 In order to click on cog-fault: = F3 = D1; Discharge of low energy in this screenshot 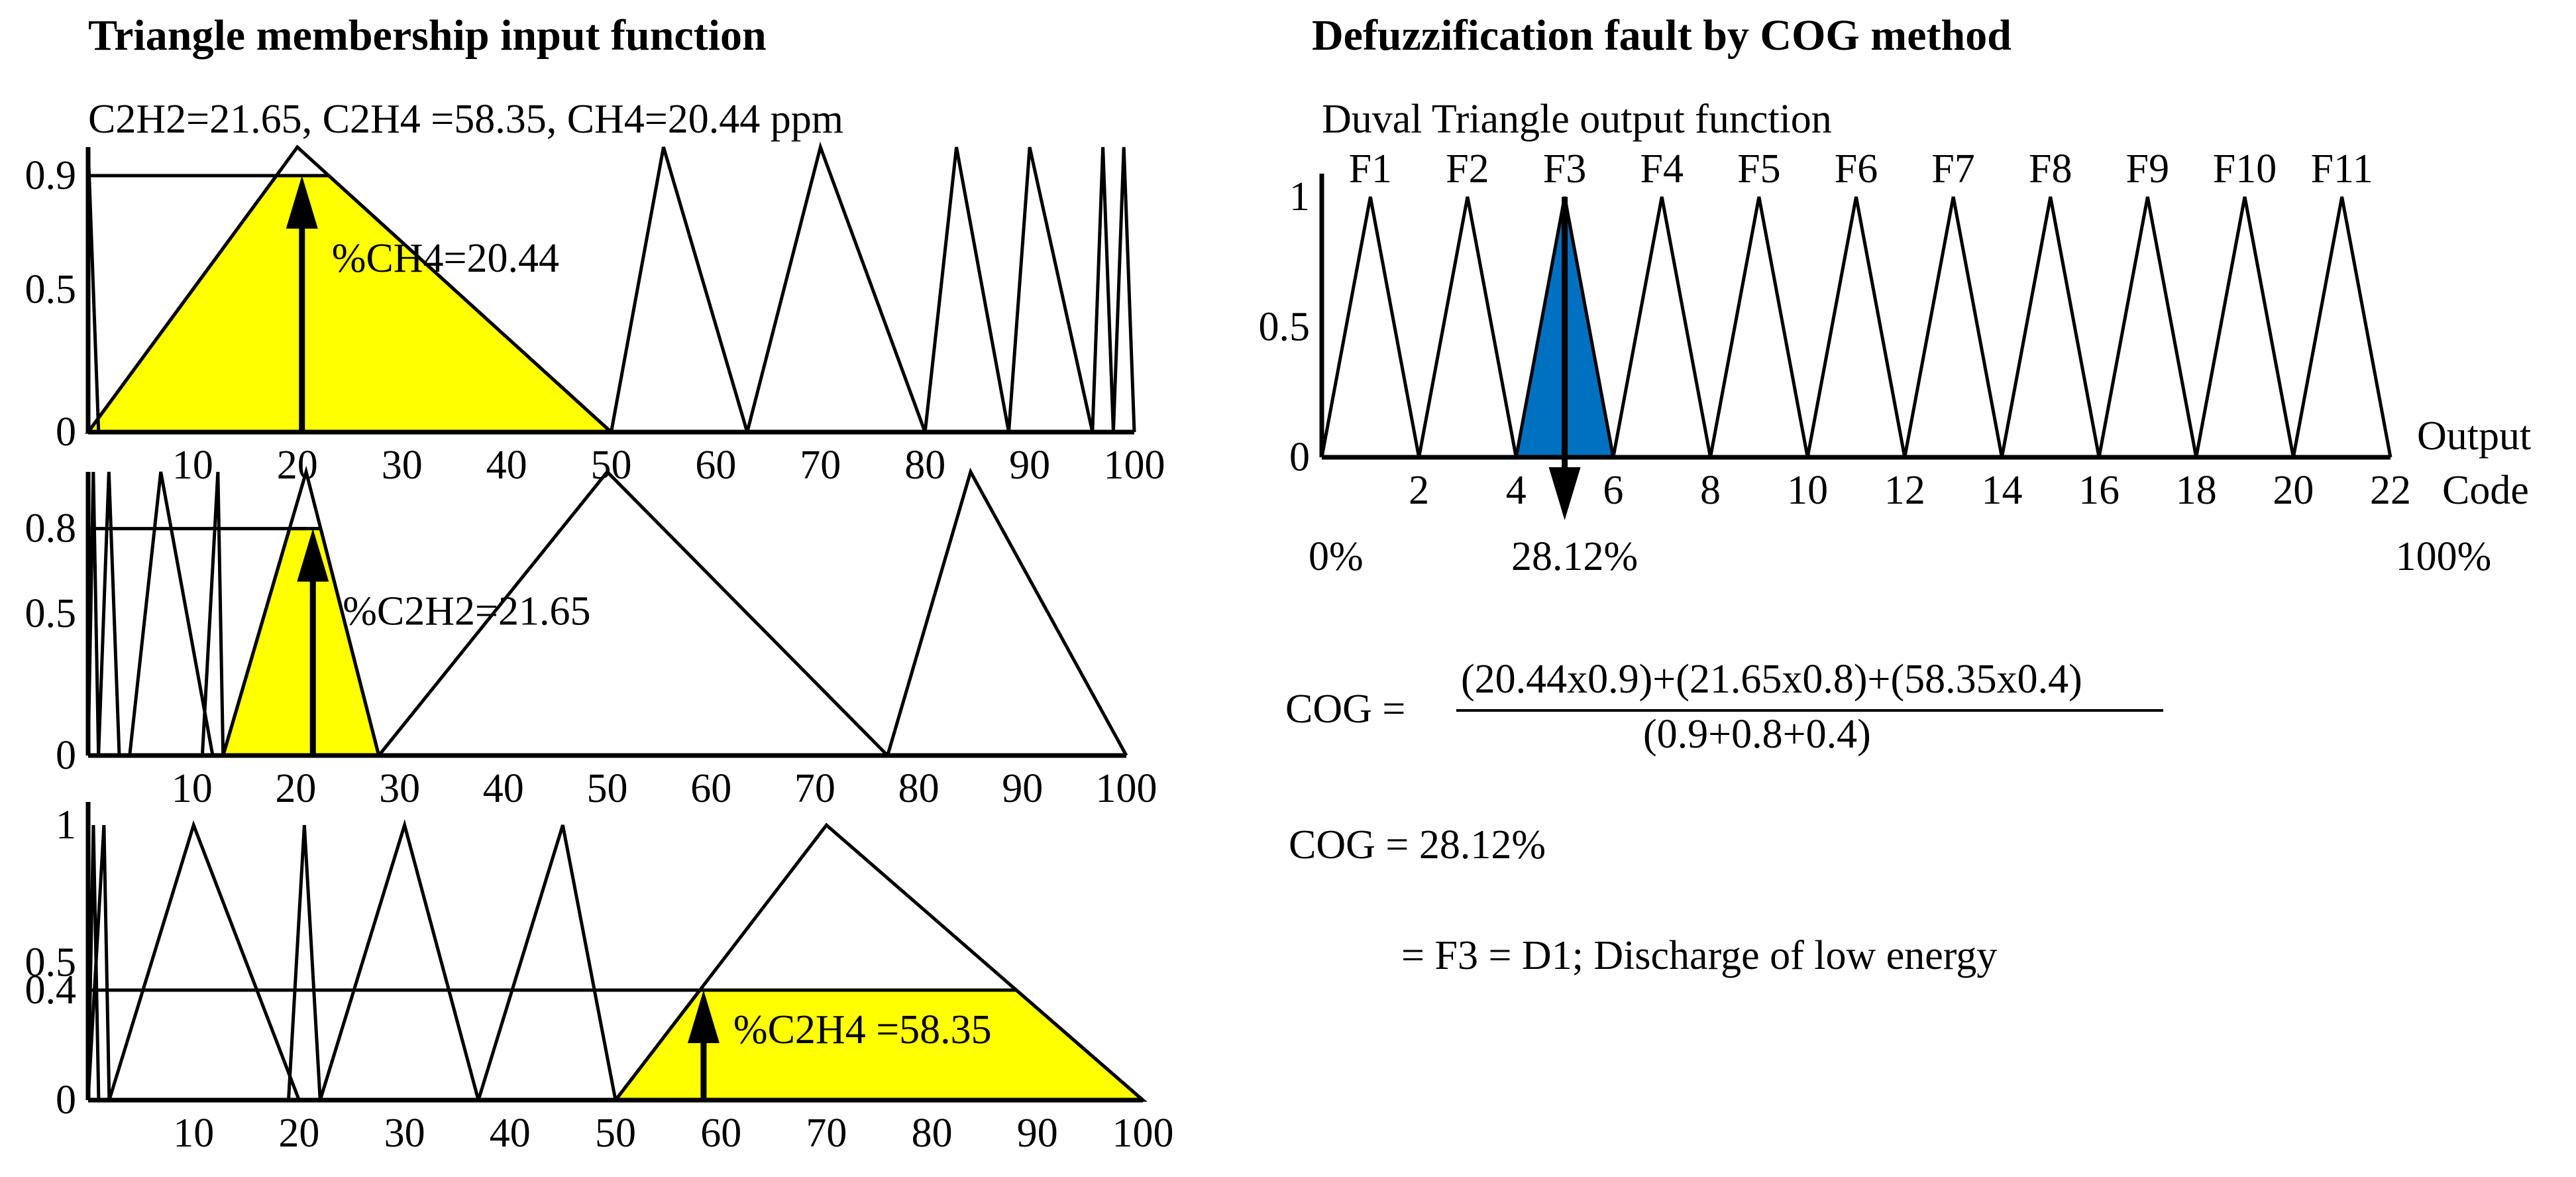, I will do `click(1699, 956)`.